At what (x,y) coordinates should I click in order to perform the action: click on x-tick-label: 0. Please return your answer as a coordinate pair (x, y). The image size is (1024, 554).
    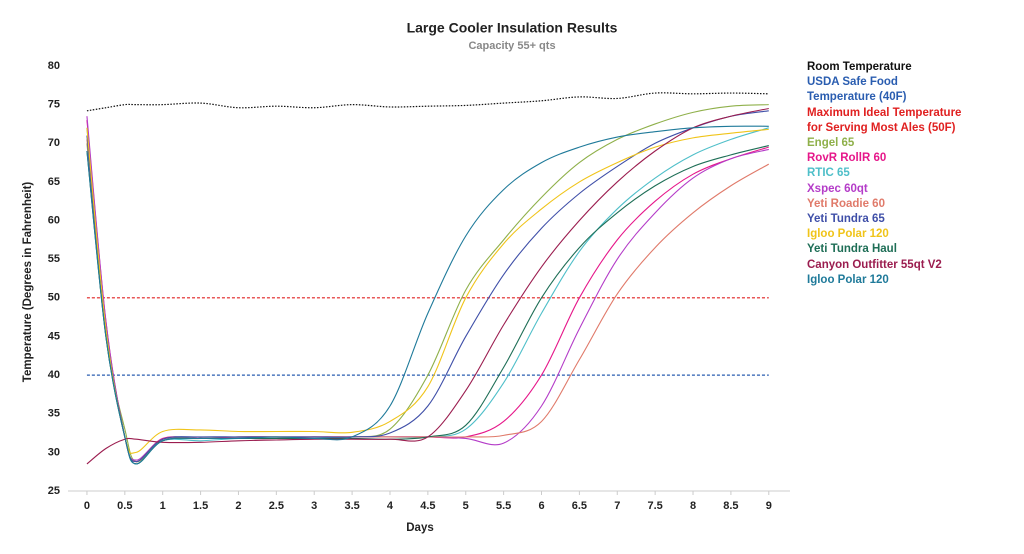
    Looking at the image, I should click on (87, 506).